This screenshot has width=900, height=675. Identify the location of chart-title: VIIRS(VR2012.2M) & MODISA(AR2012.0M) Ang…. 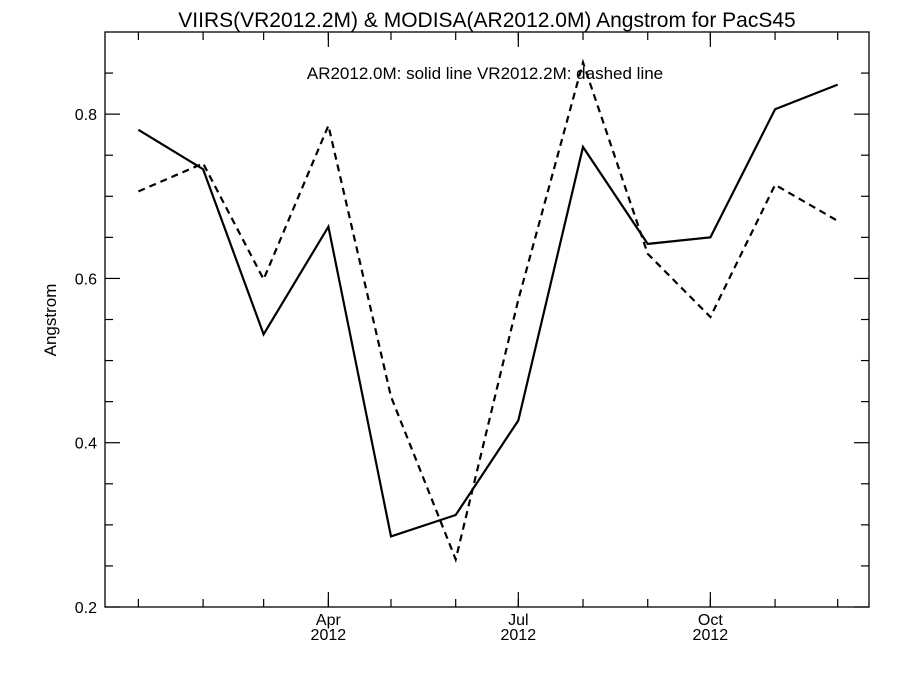
(486, 20).